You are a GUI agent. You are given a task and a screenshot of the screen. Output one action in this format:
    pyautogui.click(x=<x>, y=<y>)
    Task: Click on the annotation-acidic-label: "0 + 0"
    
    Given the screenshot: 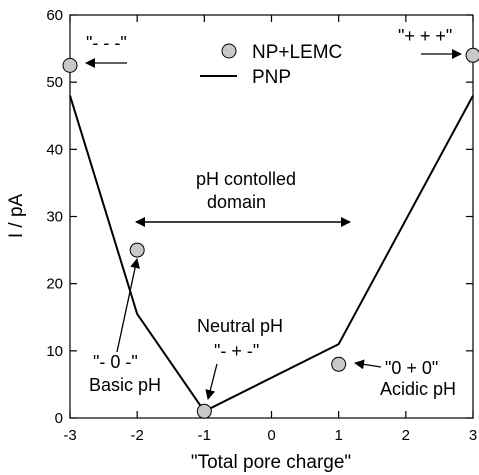 What is the action you would take?
    pyautogui.click(x=411, y=368)
    